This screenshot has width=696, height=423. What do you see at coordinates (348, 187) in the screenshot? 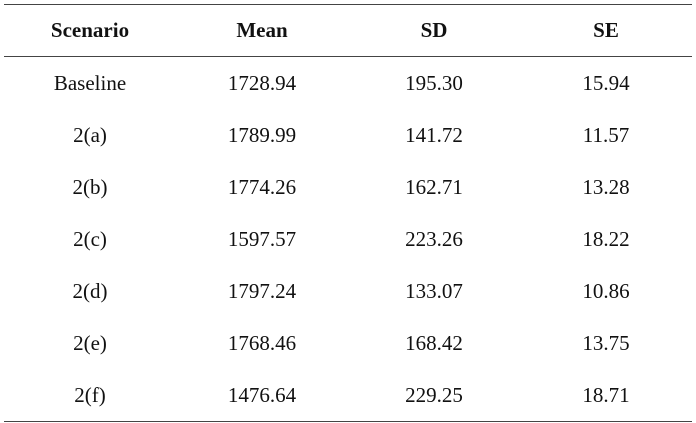
I see `table-row: 2(b) 1774.26 162.71 13.28` at bounding box center [348, 187].